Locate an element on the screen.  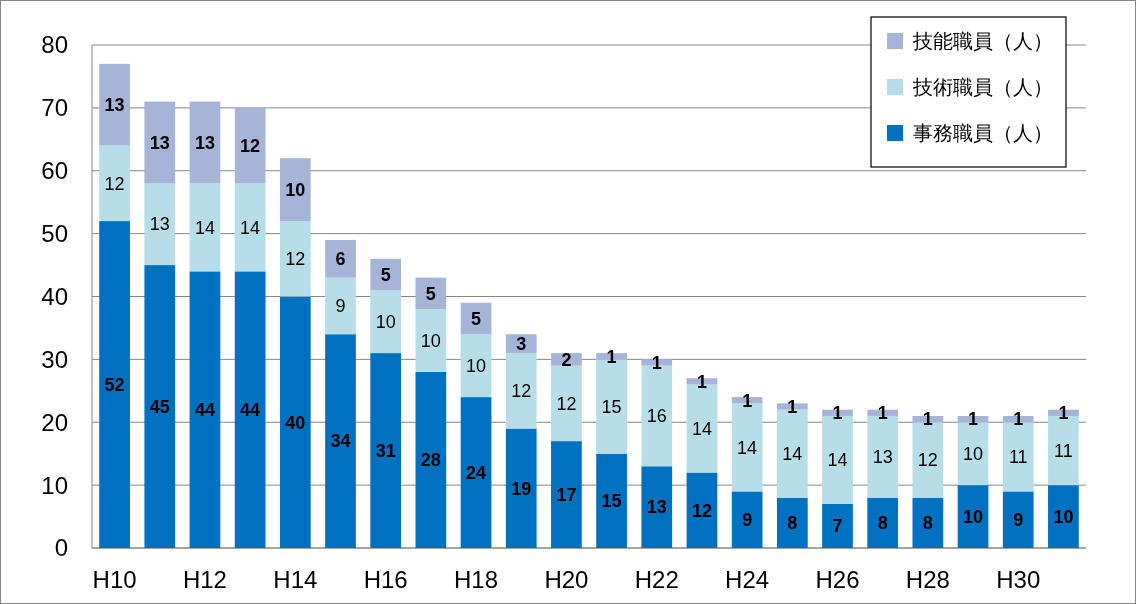
legend-label: 技能職員（人） is located at coordinates (982, 41).